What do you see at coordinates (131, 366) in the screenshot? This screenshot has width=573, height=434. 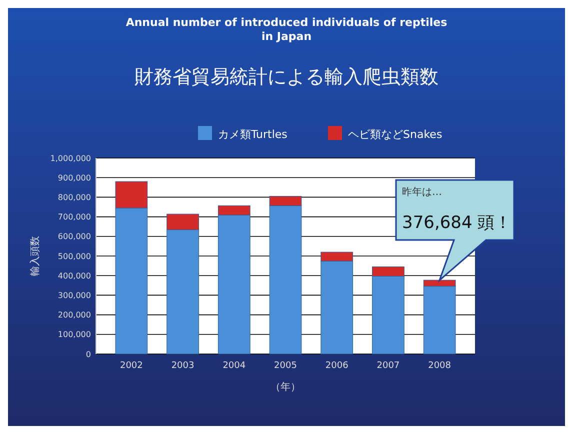 I see `x-tick-label: 2002` at bounding box center [131, 366].